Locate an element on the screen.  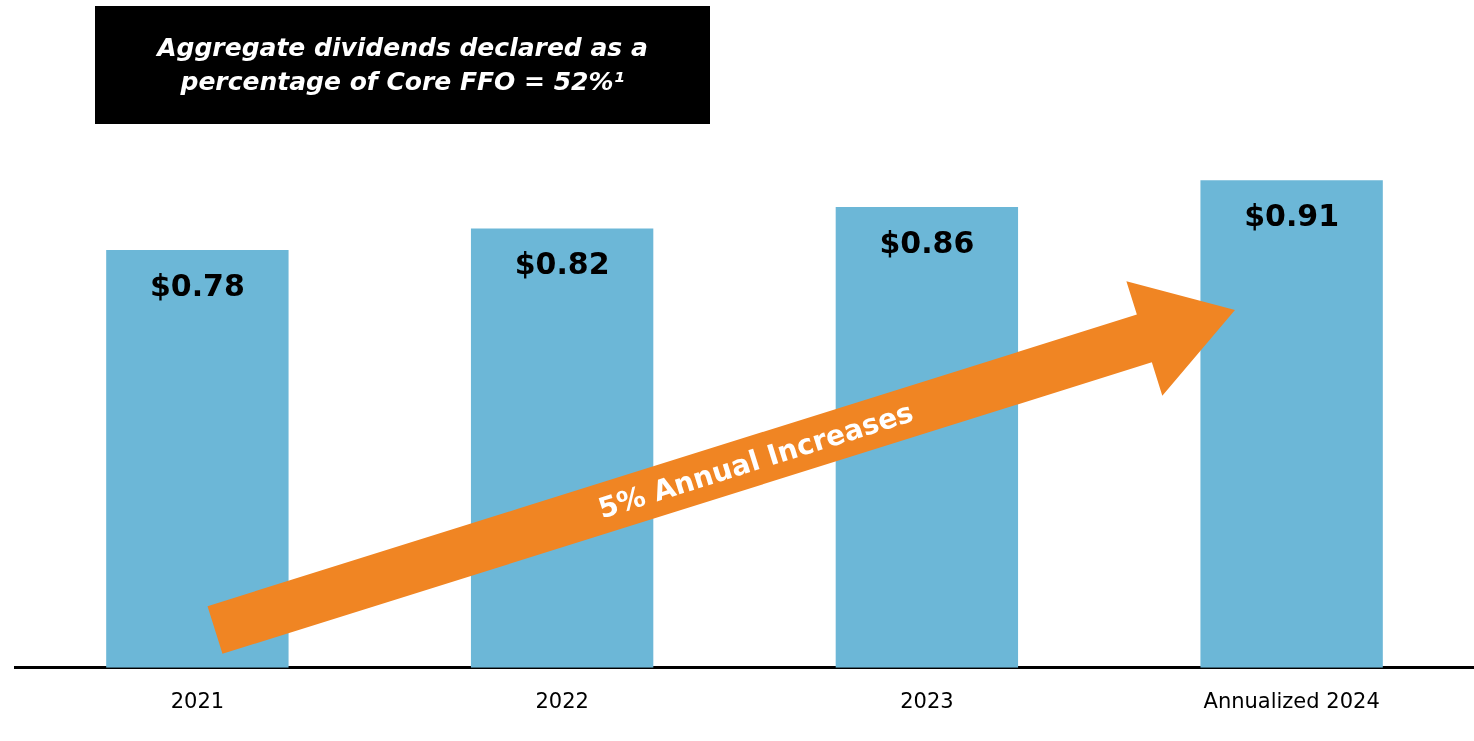
chart-title: Aggregate dividends declared as a percentage of Core FFO = 52%¹ is located at coordinates (402, 65).